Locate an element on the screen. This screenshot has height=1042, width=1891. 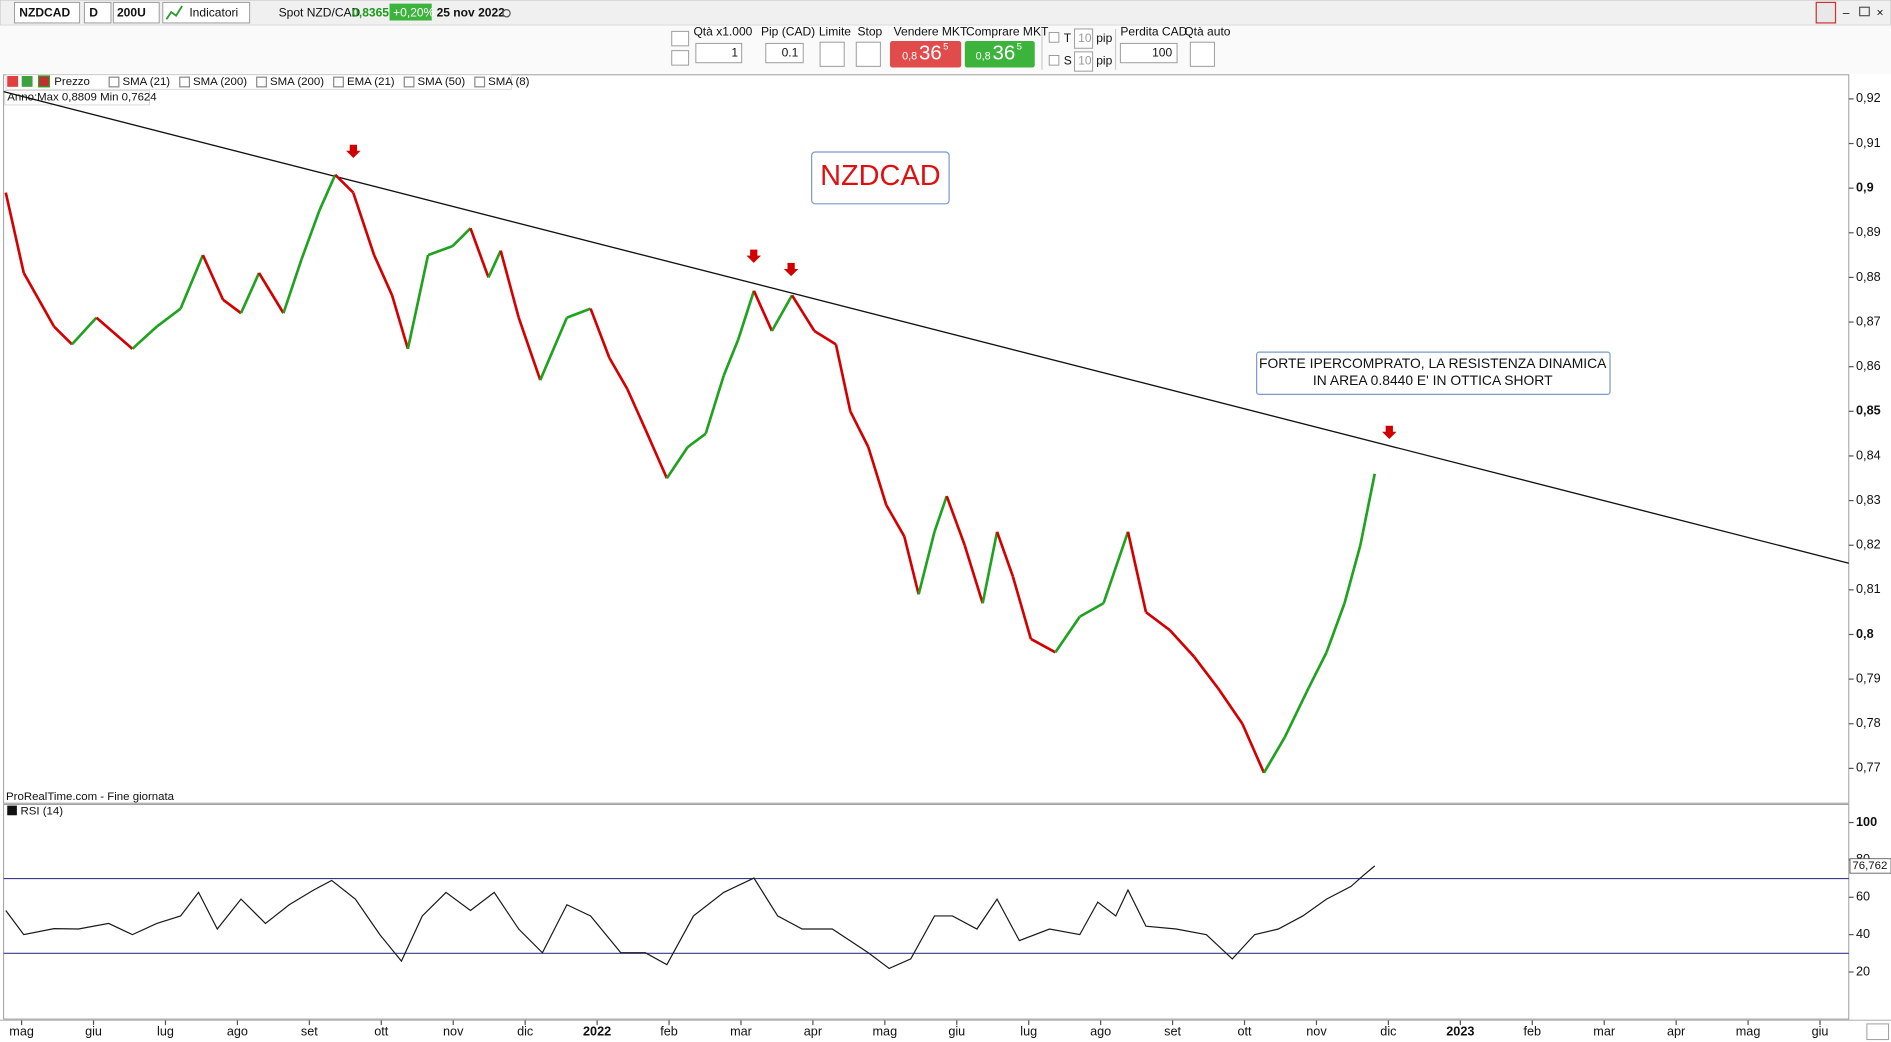
loss-input is located at coordinates (1148, 53).